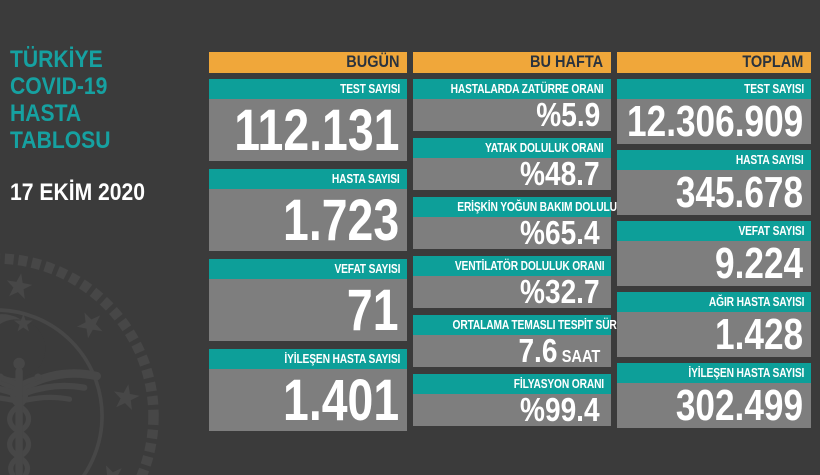 The image size is (820, 475). I want to click on stat-value-box: 7.6 SAAT, so click(512, 350).